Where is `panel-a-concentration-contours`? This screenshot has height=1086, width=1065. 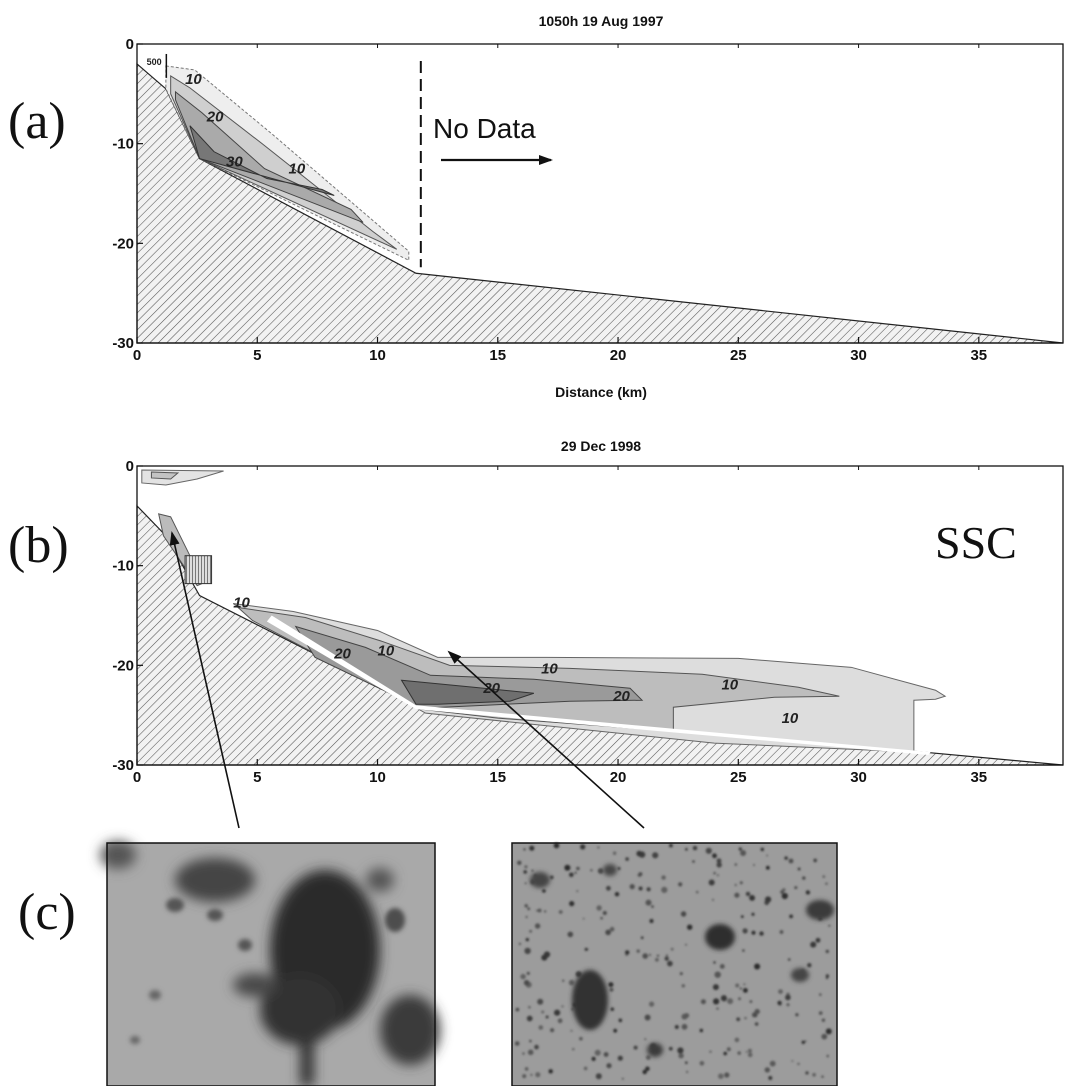
panel-a-concentration-contours is located at coordinates (287, 157).